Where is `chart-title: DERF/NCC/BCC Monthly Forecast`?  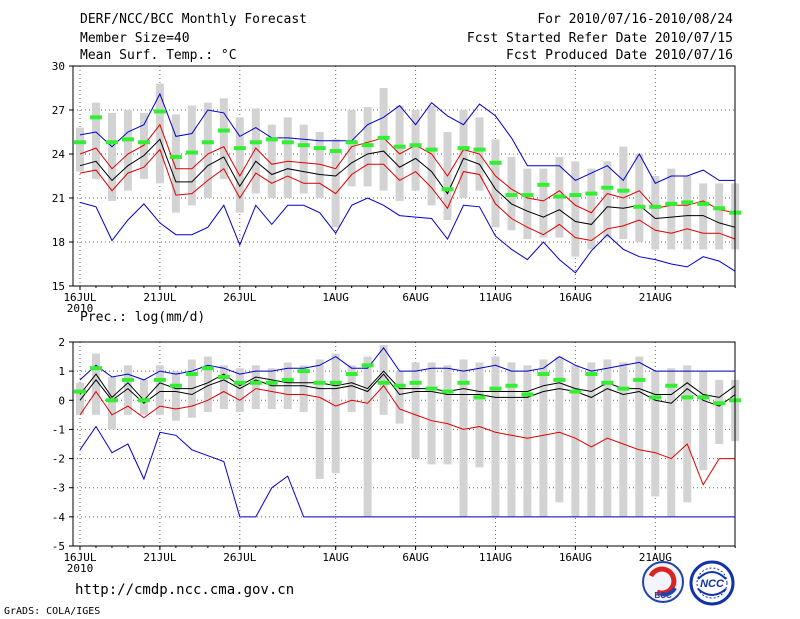 chart-title: DERF/NCC/BCC Monthly Forecast is located at coordinates (193, 19).